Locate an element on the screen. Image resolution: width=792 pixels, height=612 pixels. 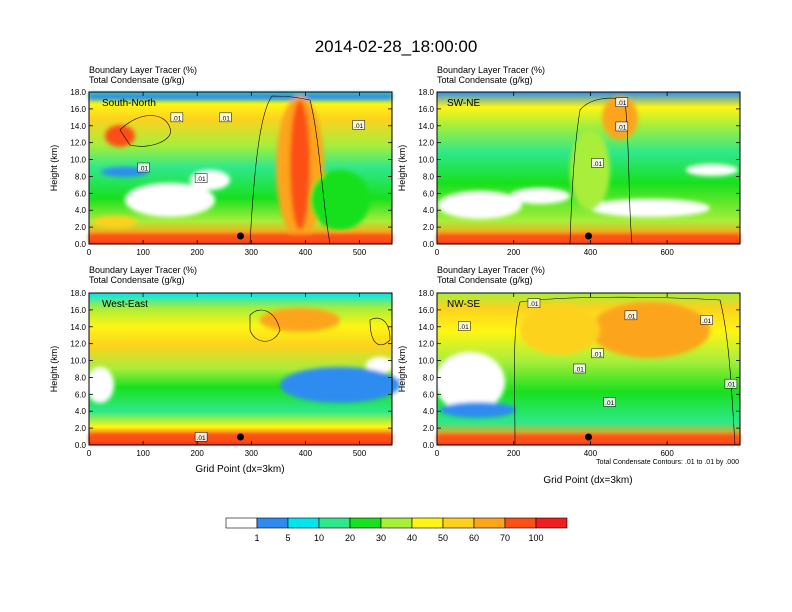
colorbar-label: 70 is located at coordinates (505, 538).